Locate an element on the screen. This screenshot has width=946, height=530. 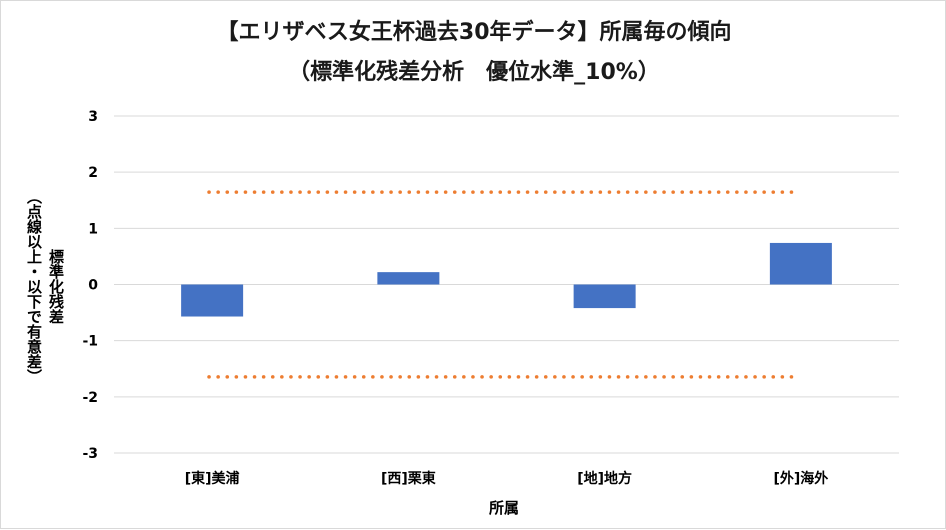
y-axis-label: 標準化残差 （点線以上・以下で有意差） is located at coordinates (37, 286).